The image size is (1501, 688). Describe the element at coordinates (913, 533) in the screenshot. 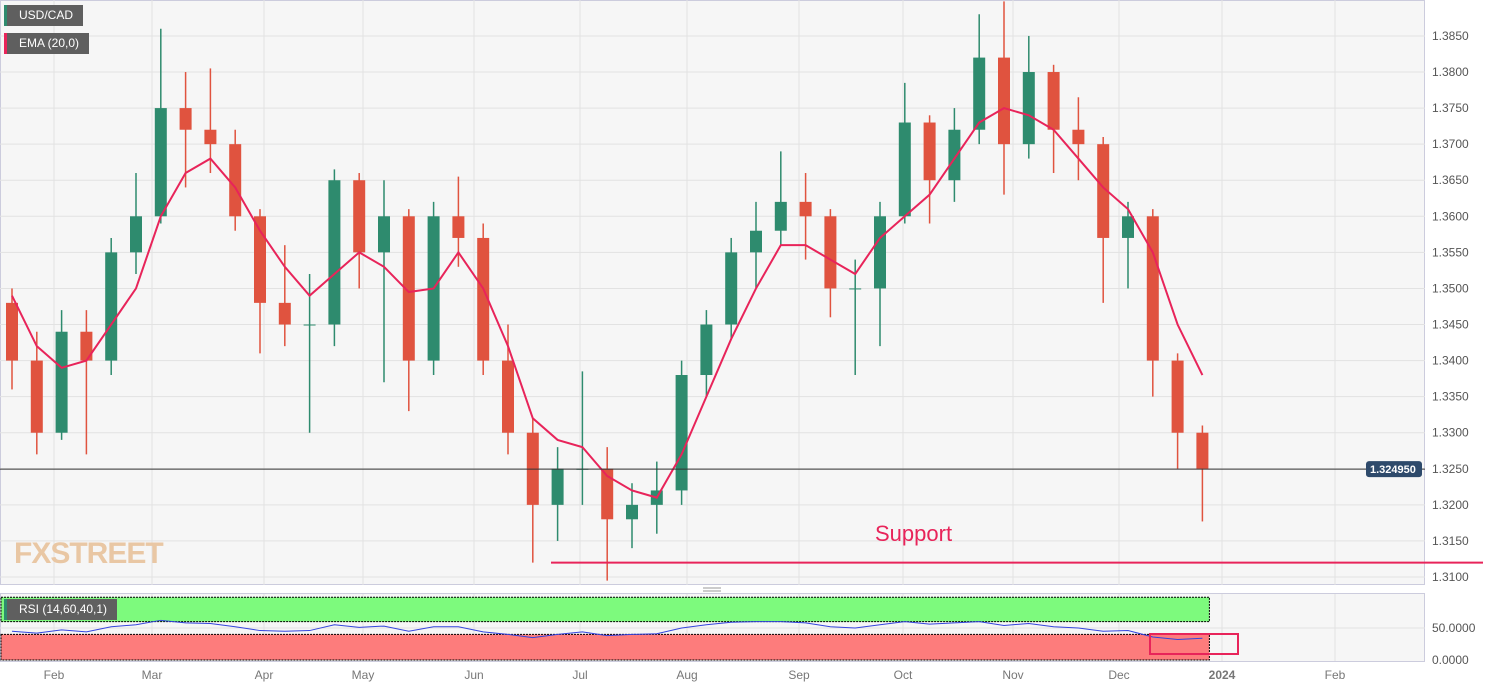

I see `support-annotation: Support` at that location.